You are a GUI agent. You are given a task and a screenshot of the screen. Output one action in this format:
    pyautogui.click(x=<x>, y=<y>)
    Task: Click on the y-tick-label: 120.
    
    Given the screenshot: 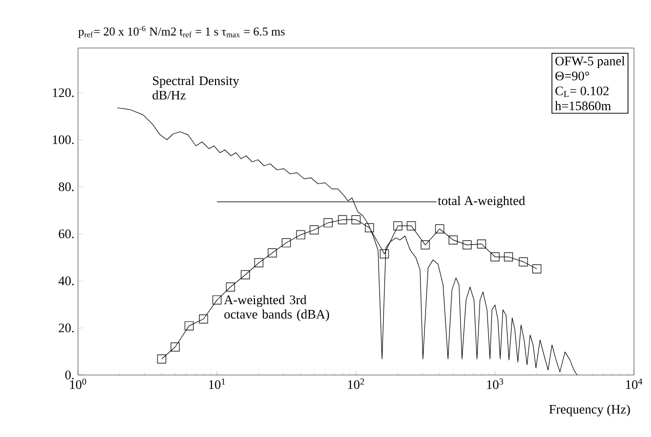 What is the action you would take?
    pyautogui.click(x=63, y=93)
    